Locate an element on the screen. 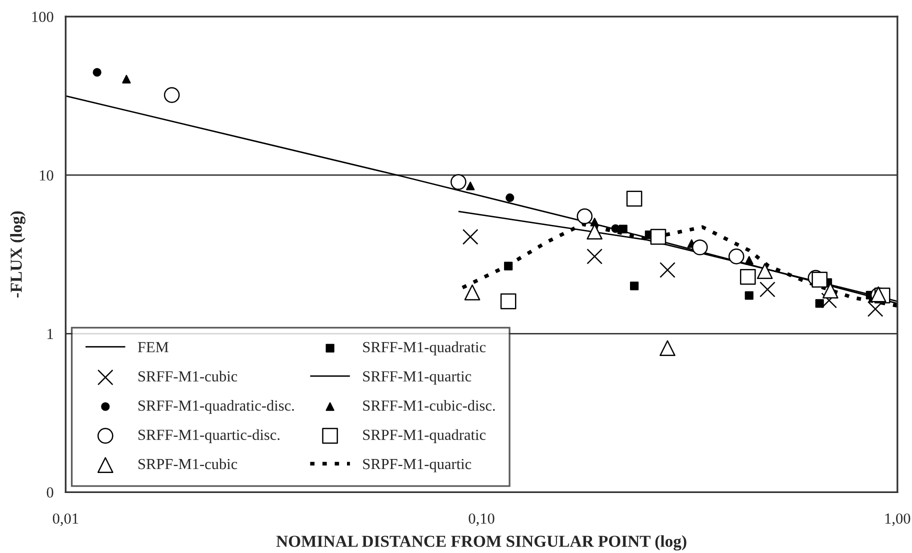  legend-label: FEM is located at coordinates (153, 347).